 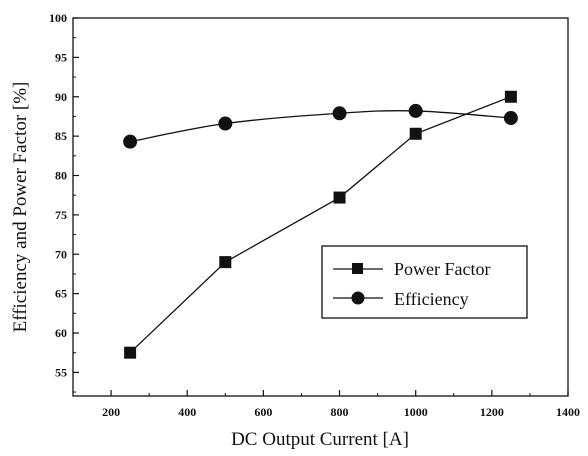 I want to click on y-tick-label: 100, so click(x=58, y=18).